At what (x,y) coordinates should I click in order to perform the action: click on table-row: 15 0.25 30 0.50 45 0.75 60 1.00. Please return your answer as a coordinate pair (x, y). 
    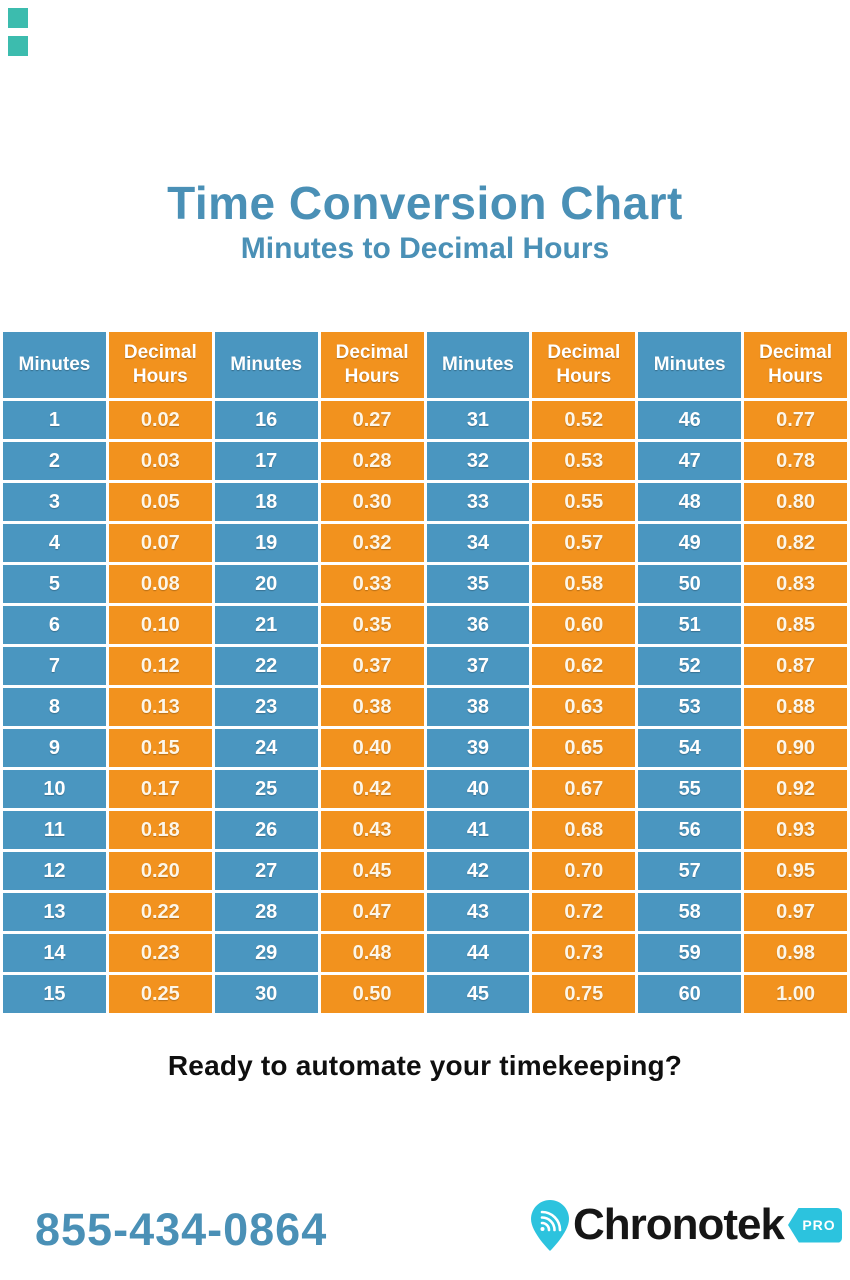
    Looking at the image, I should click on (425, 994).